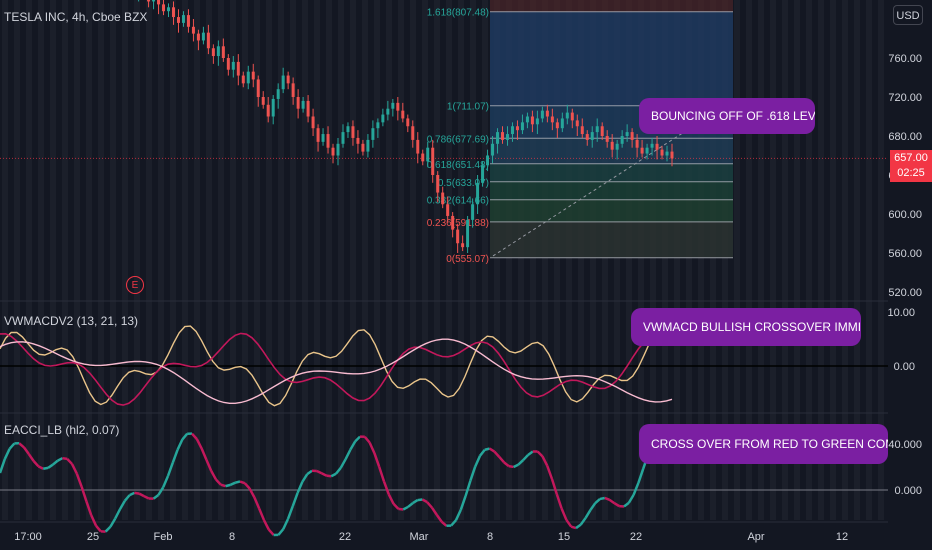 This screenshot has height=550, width=932. Describe the element at coordinates (842, 537) in the screenshot. I see `time-axis-tick: 12` at that location.